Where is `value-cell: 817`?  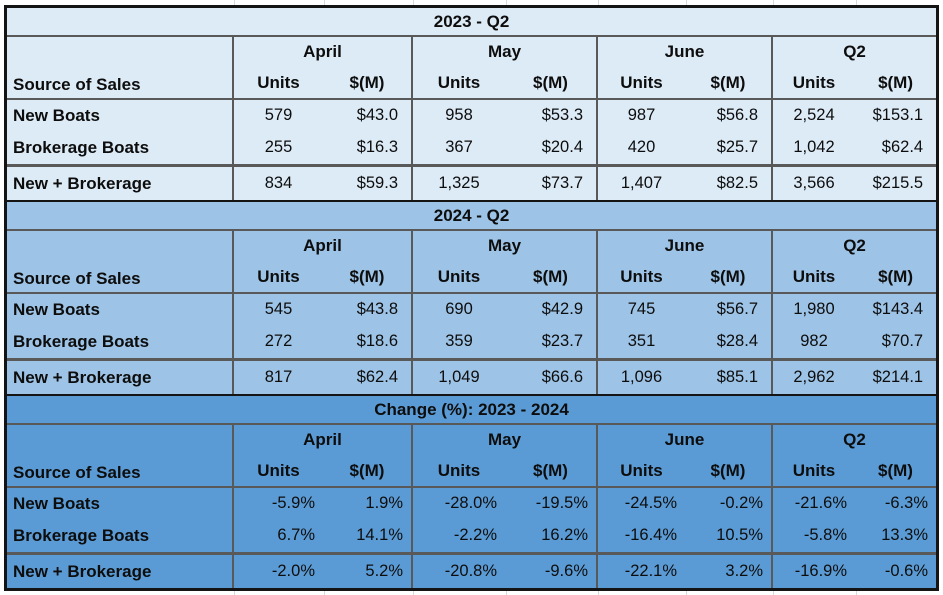
value-cell: 817 is located at coordinates (277, 376).